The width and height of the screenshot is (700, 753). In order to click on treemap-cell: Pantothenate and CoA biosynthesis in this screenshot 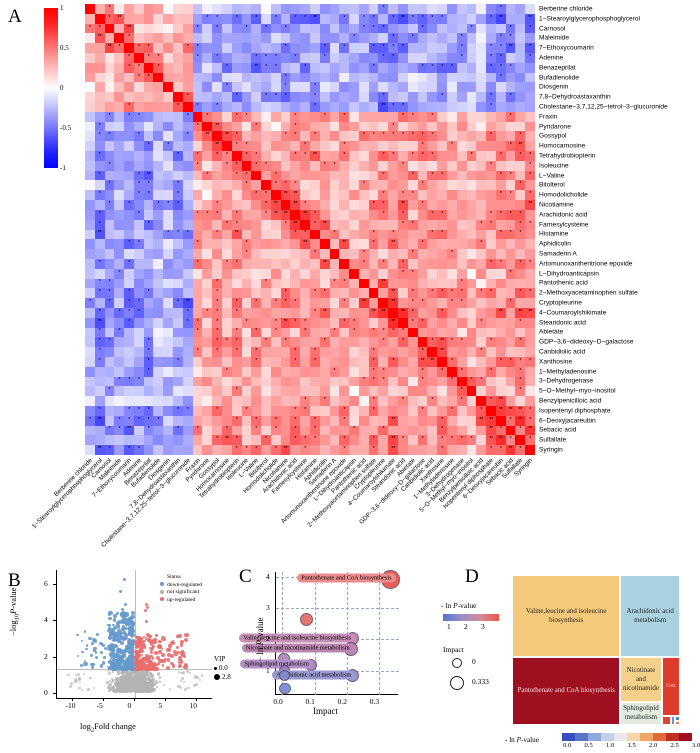, I will do `click(566, 690)`.